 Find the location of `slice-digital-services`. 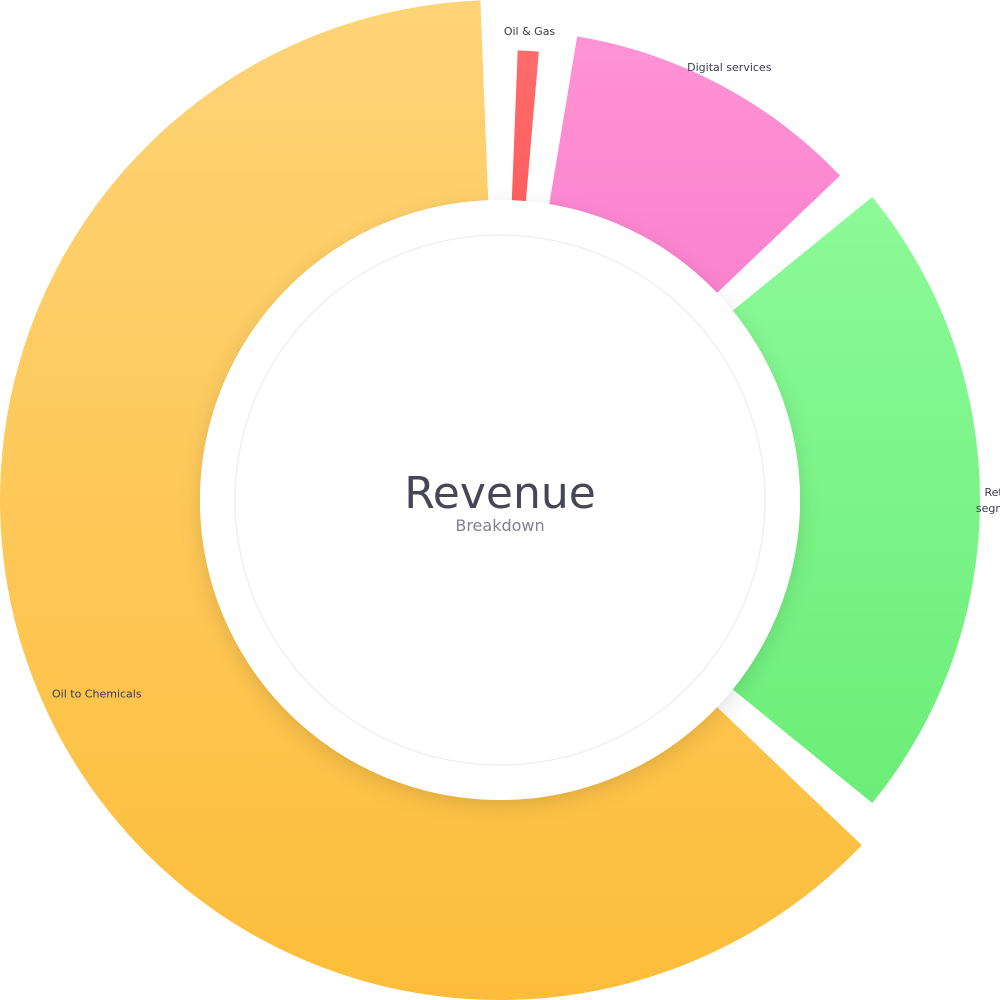

slice-digital-services is located at coordinates (695, 164).